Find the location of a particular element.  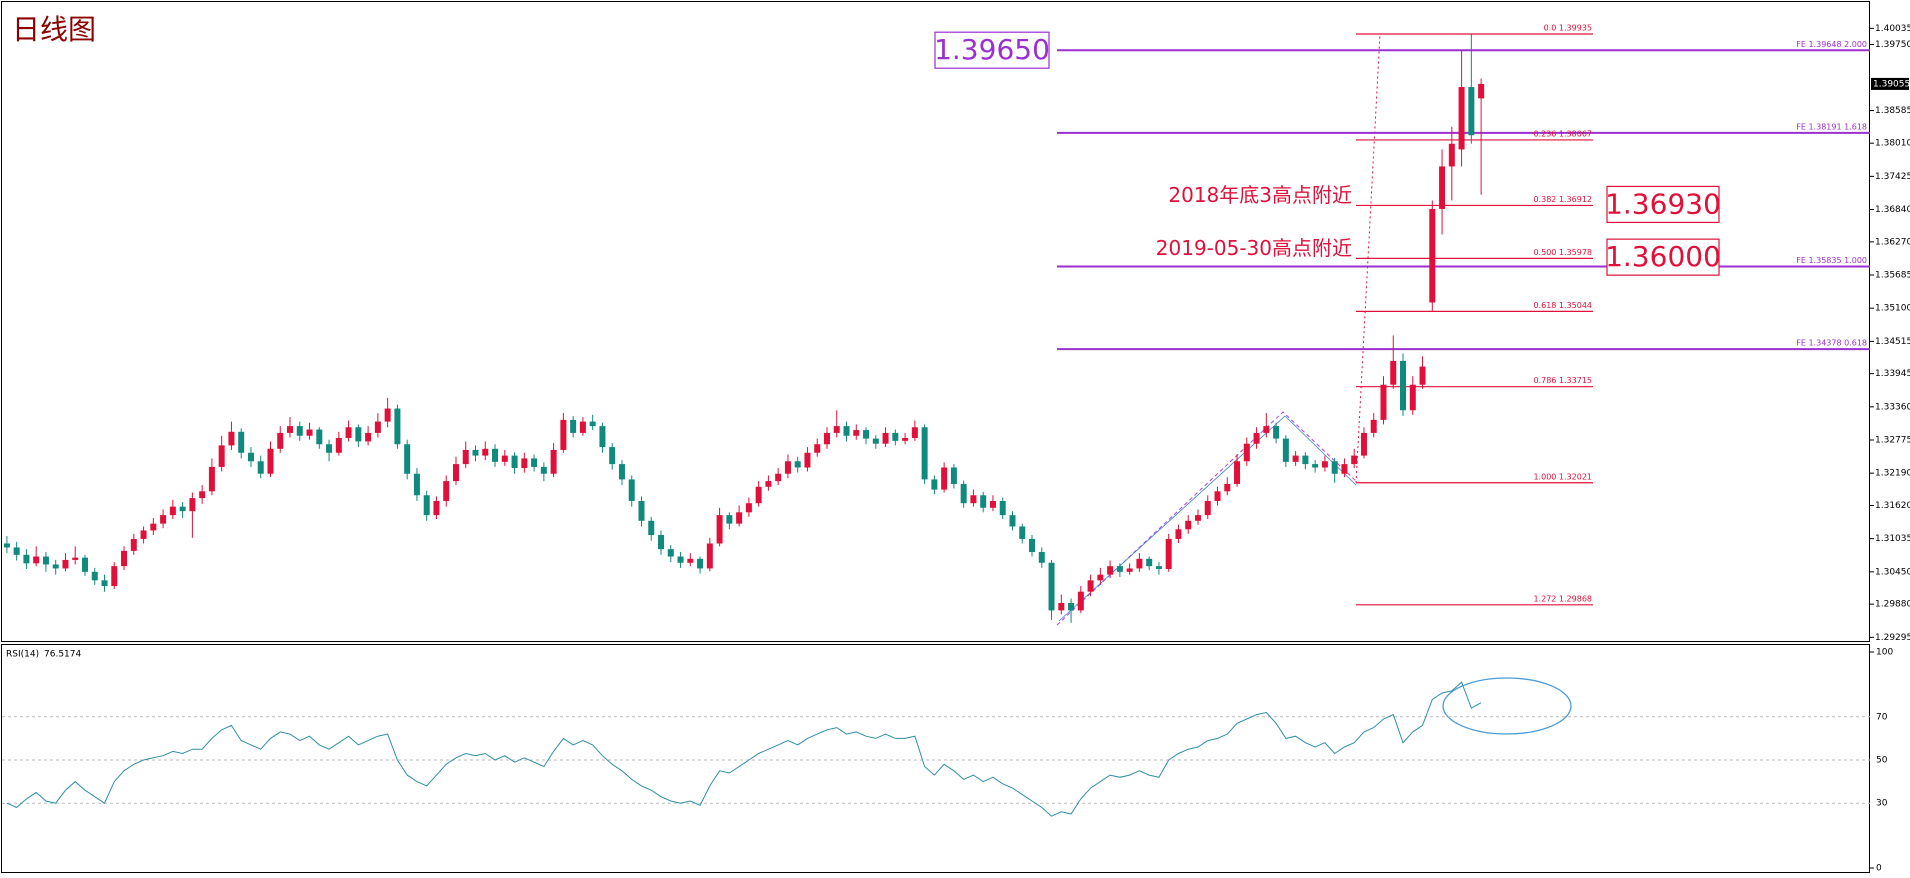

current-price: 1.39055 is located at coordinates (1891, 84).